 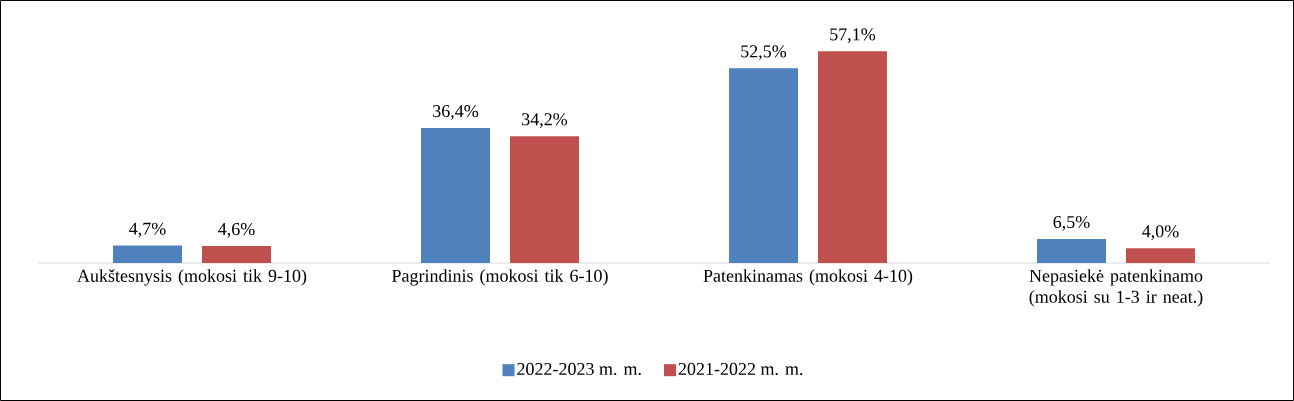 What do you see at coordinates (236, 230) in the screenshot?
I see `data-label: 4,6%` at bounding box center [236, 230].